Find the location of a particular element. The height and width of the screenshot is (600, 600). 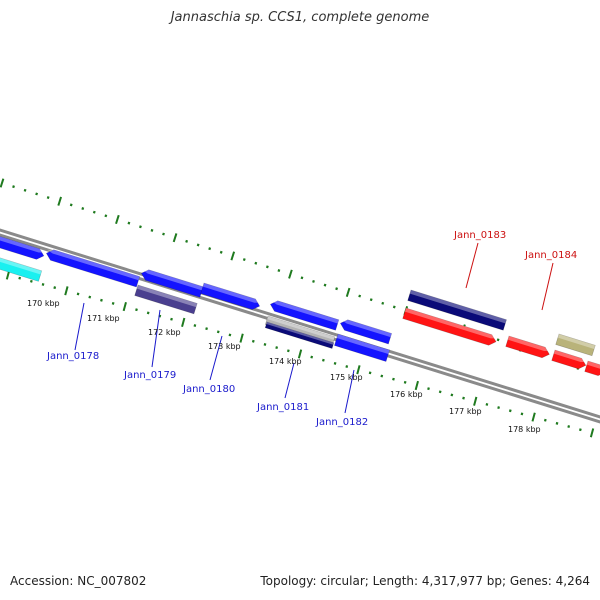

gene-cyan-1-highlight is located at coordinates (21, 265).